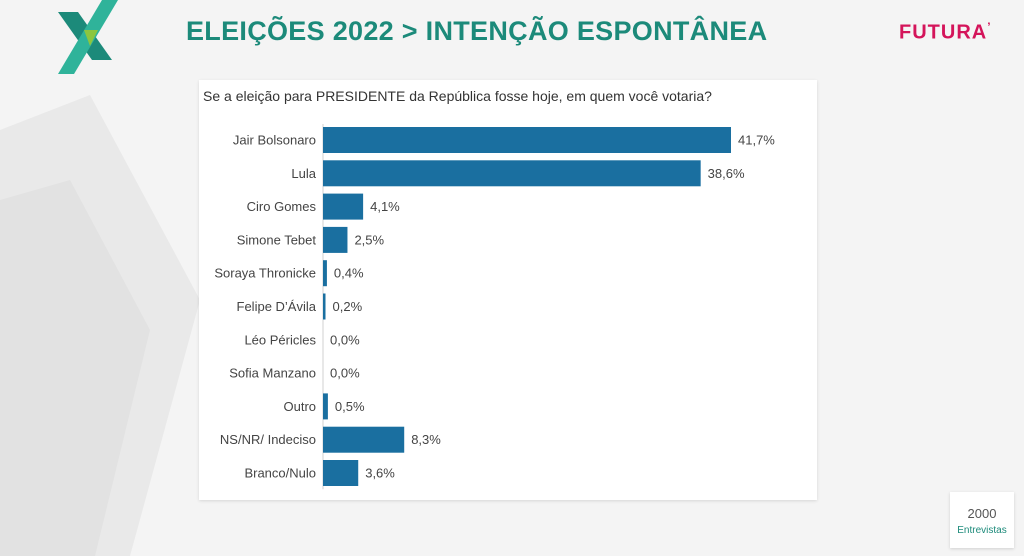 The image size is (1024, 556). Describe the element at coordinates (303, 173) in the screenshot. I see `category-label: Lula` at that location.